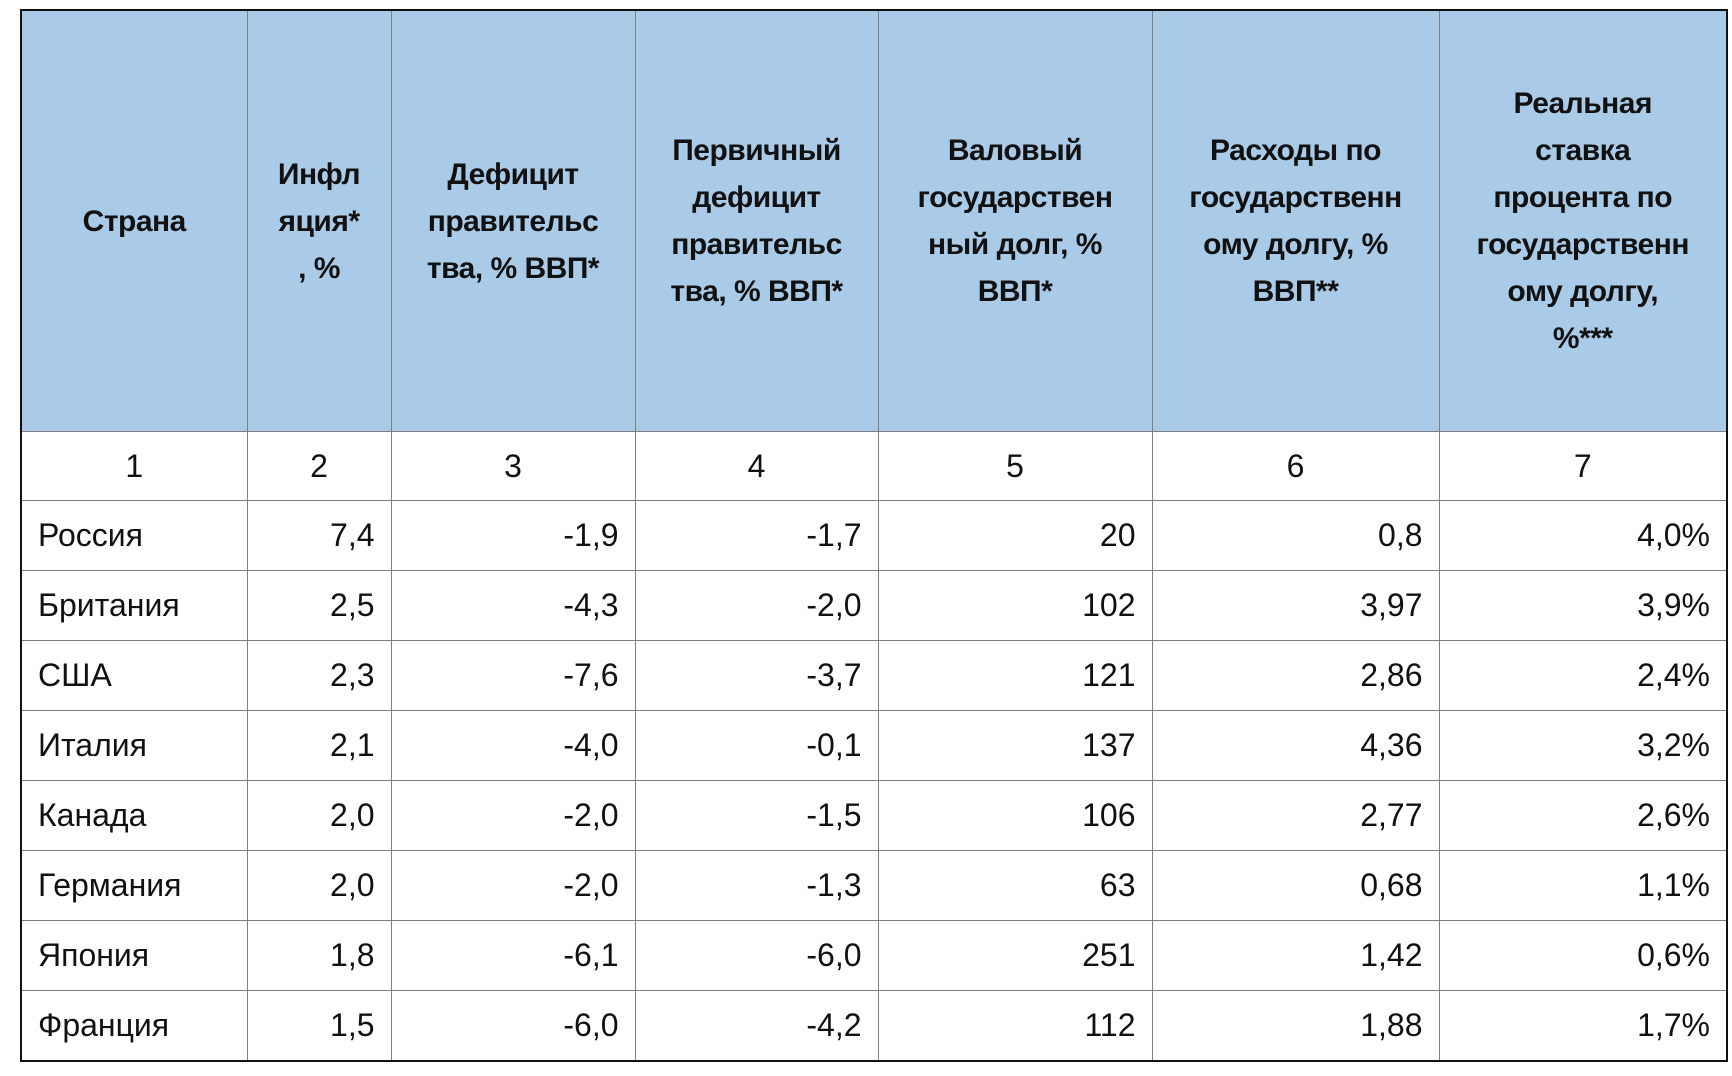  Describe the element at coordinates (513, 605) in the screenshot. I see `value-cell: -4,3` at that location.